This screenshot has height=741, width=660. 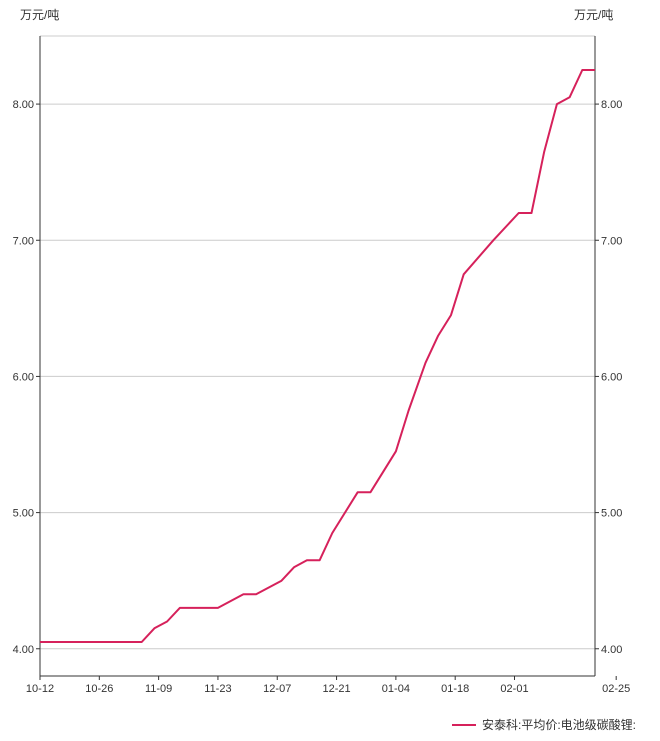 What do you see at coordinates (158, 689) in the screenshot?
I see `x-tick-label: 11-09` at bounding box center [158, 689].